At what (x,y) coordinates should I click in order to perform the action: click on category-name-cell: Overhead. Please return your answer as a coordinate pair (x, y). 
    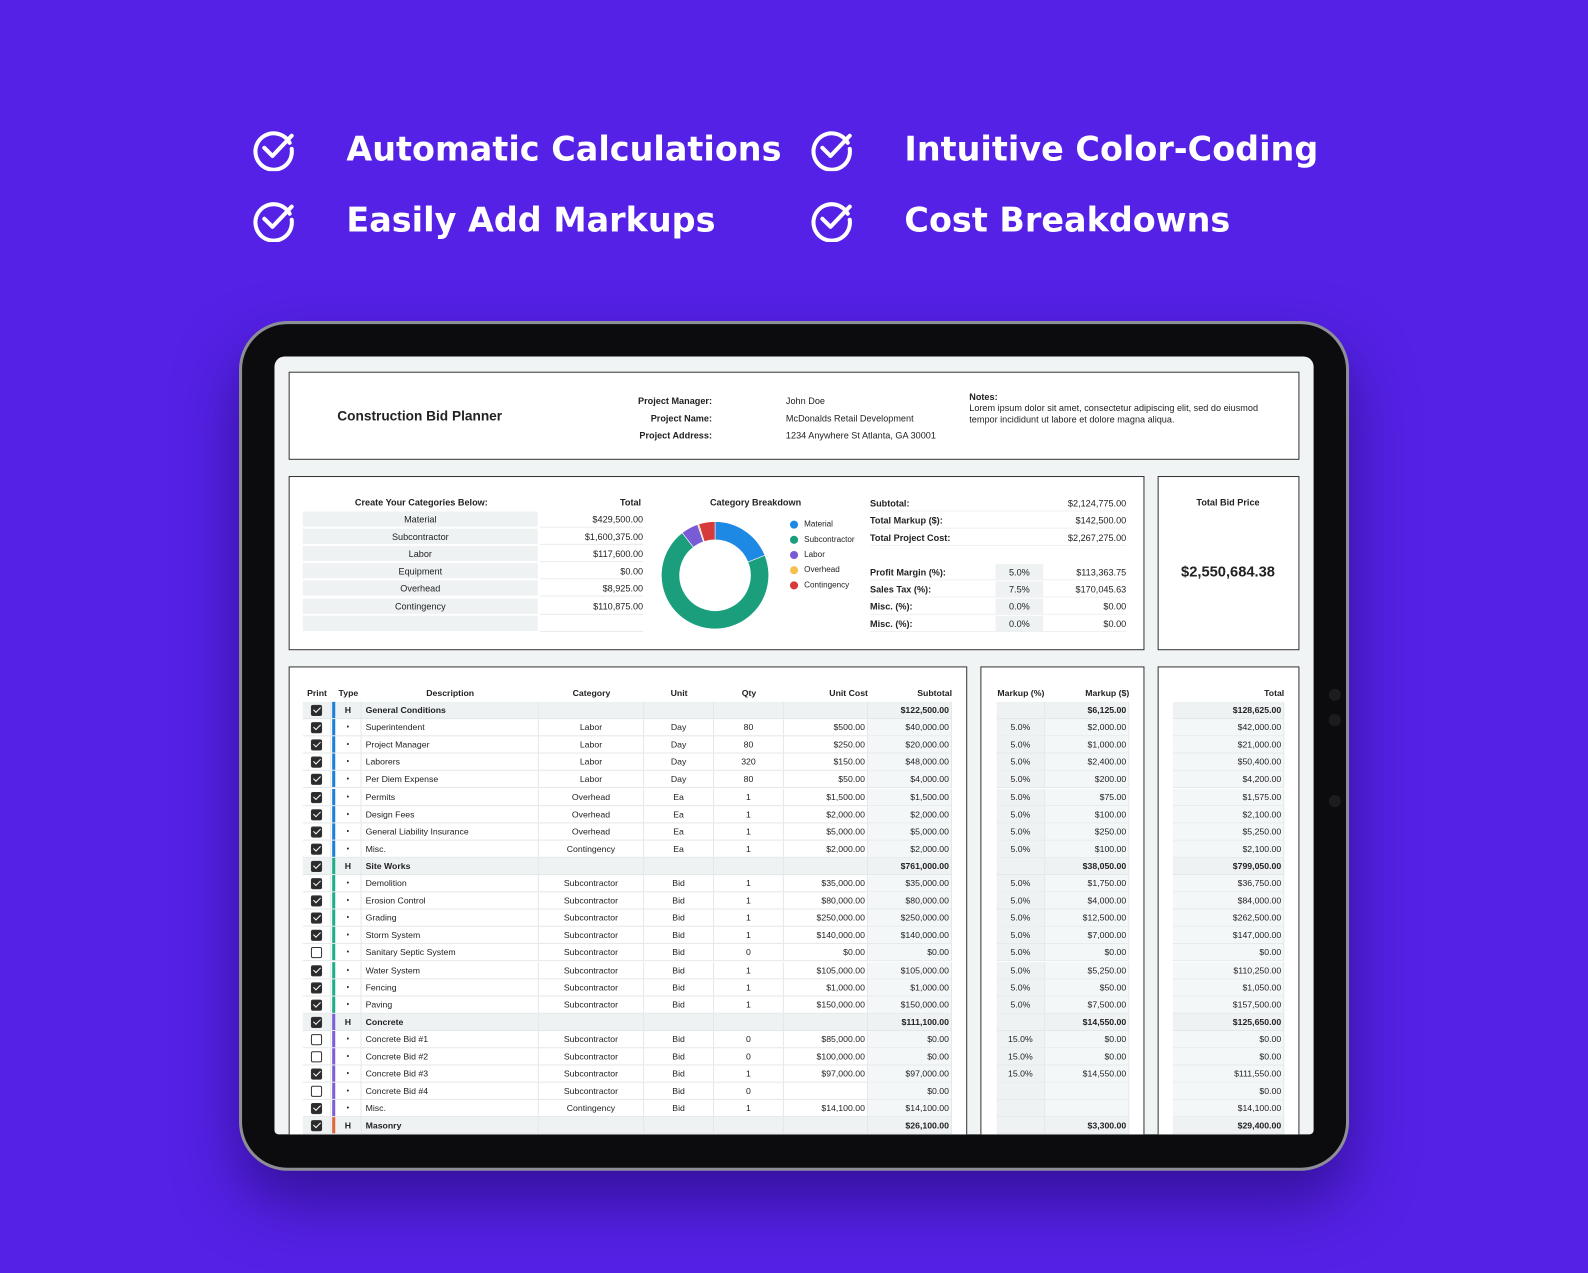
    Looking at the image, I should click on (420, 588).